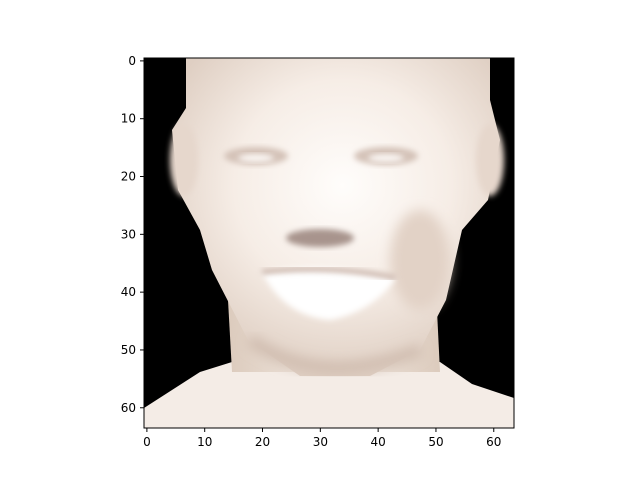 This screenshot has width=640, height=484. I want to click on x-axis: 0 10 20 30 40 50 60, so click(322, 438).